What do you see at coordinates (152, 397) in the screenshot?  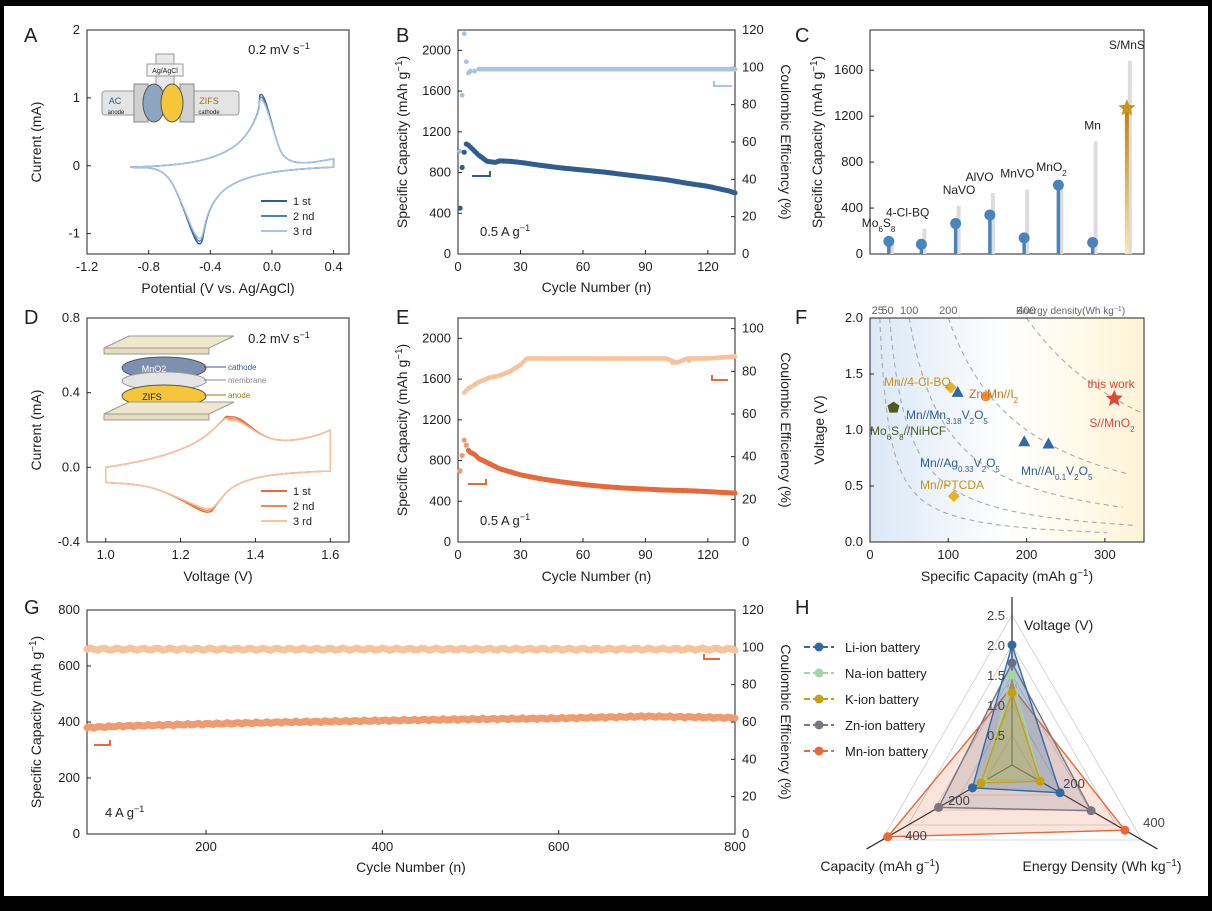 I see `inset-label: ZIFS` at bounding box center [152, 397].